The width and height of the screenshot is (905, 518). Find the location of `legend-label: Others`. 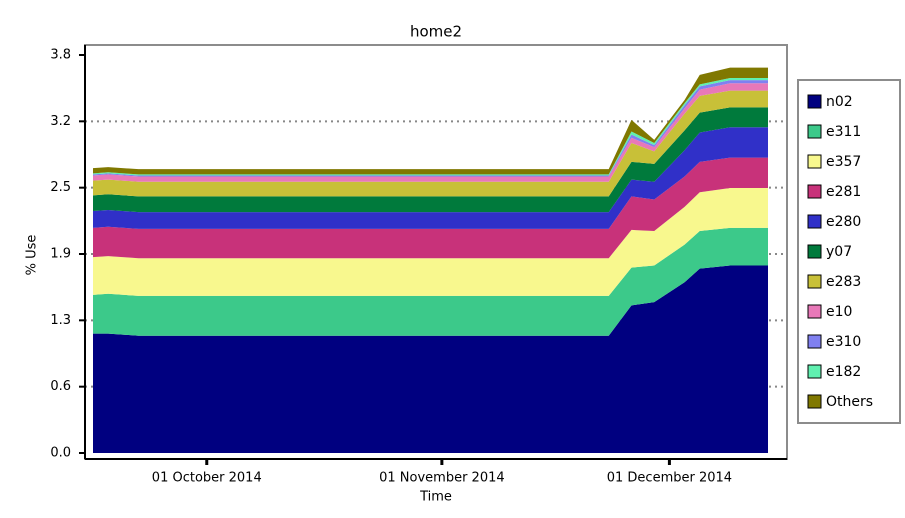

legend-label: Others is located at coordinates (849, 402).